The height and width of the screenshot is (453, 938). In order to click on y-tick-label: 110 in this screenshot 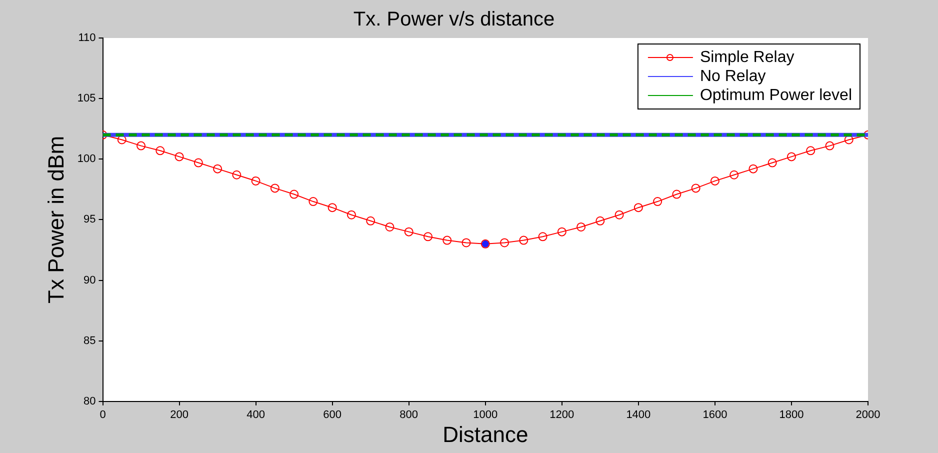, I will do `click(87, 38)`.